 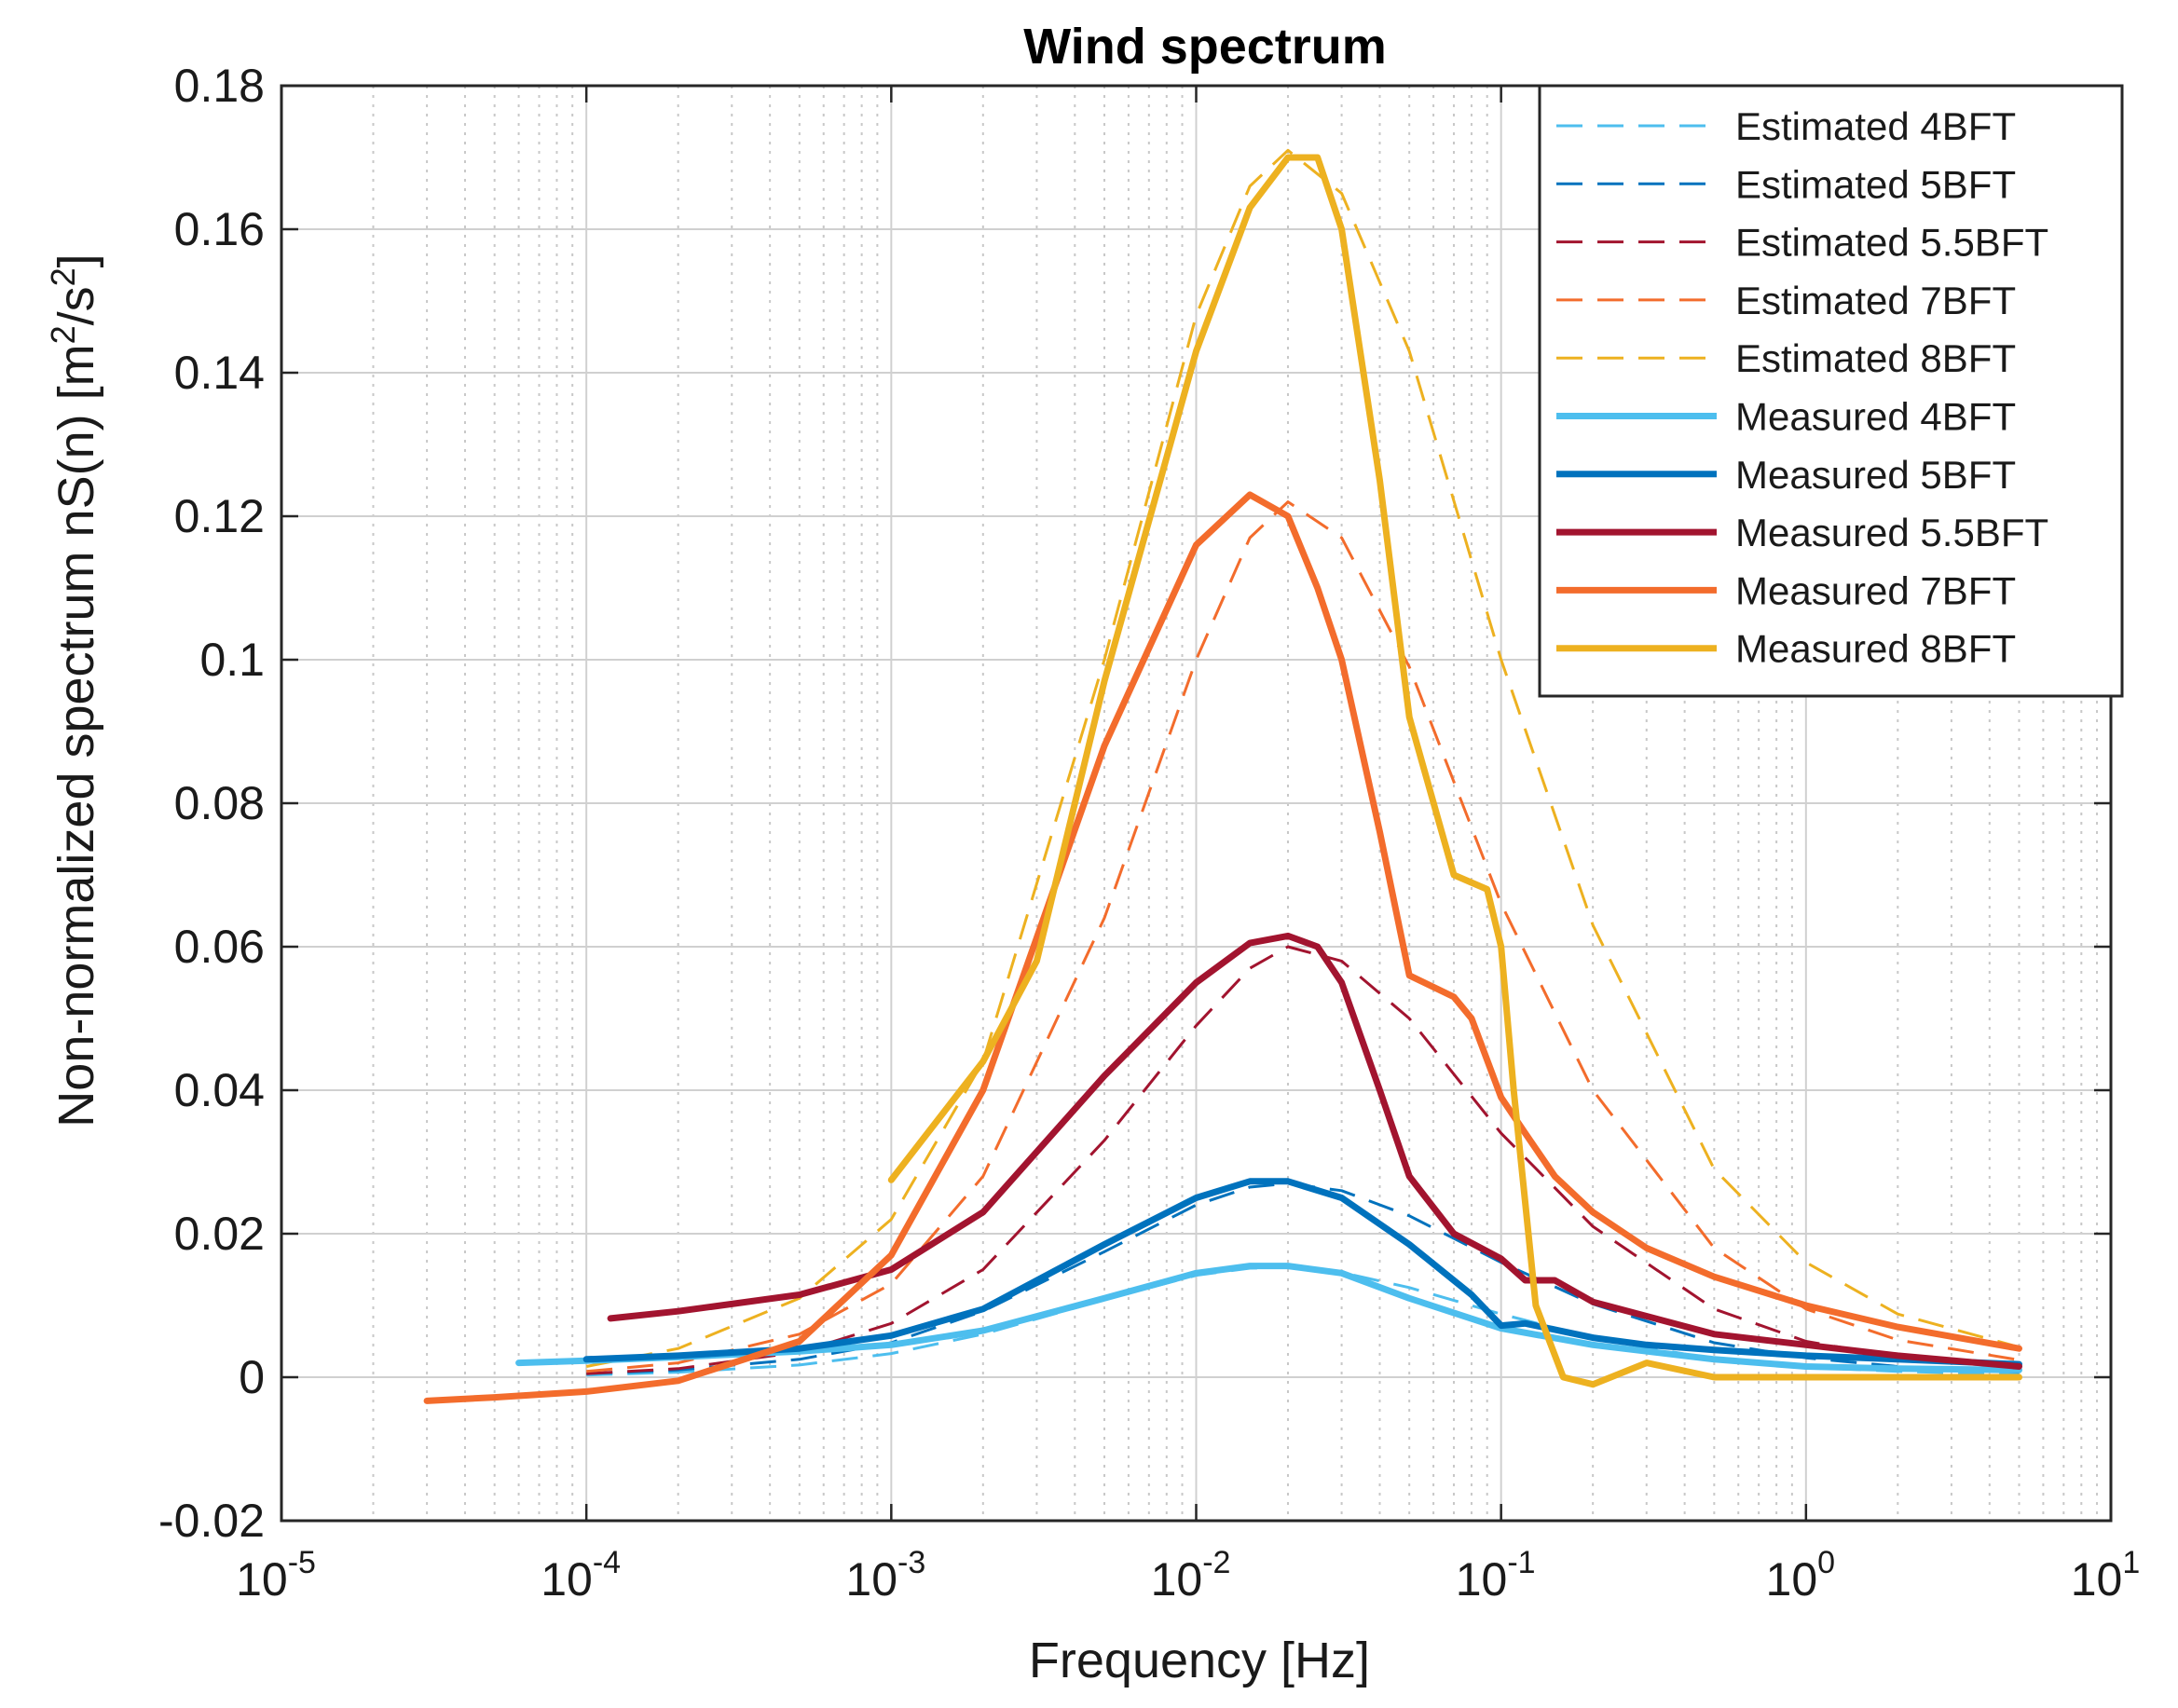 What do you see at coordinates (219, 373) in the screenshot?
I see `y-tick-label: 0.14` at bounding box center [219, 373].